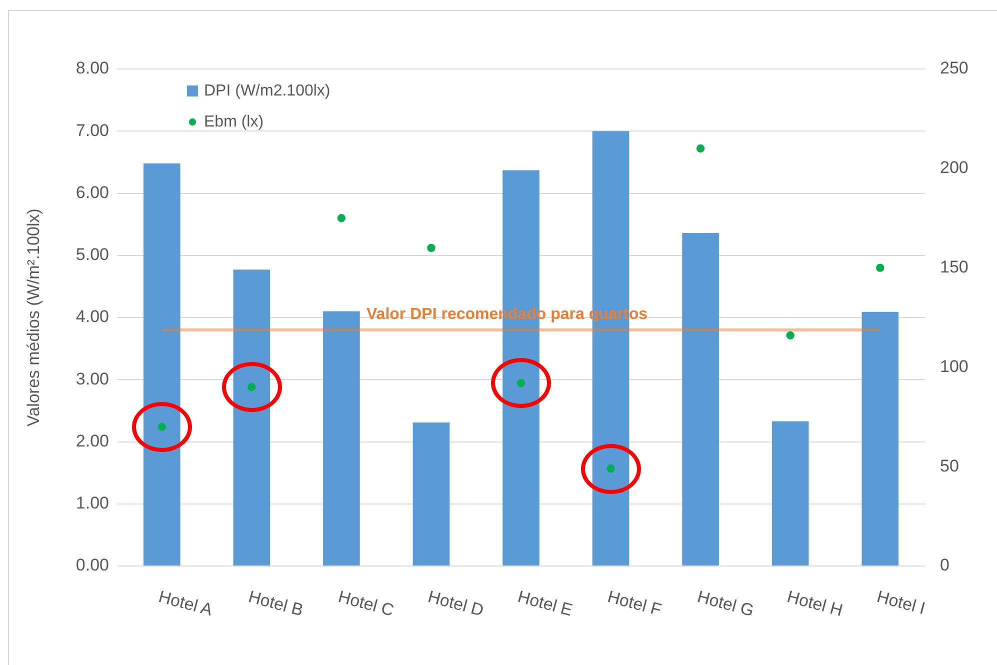 The height and width of the screenshot is (665, 997). I want to click on y-tick-label: 5.00, so click(92, 254).